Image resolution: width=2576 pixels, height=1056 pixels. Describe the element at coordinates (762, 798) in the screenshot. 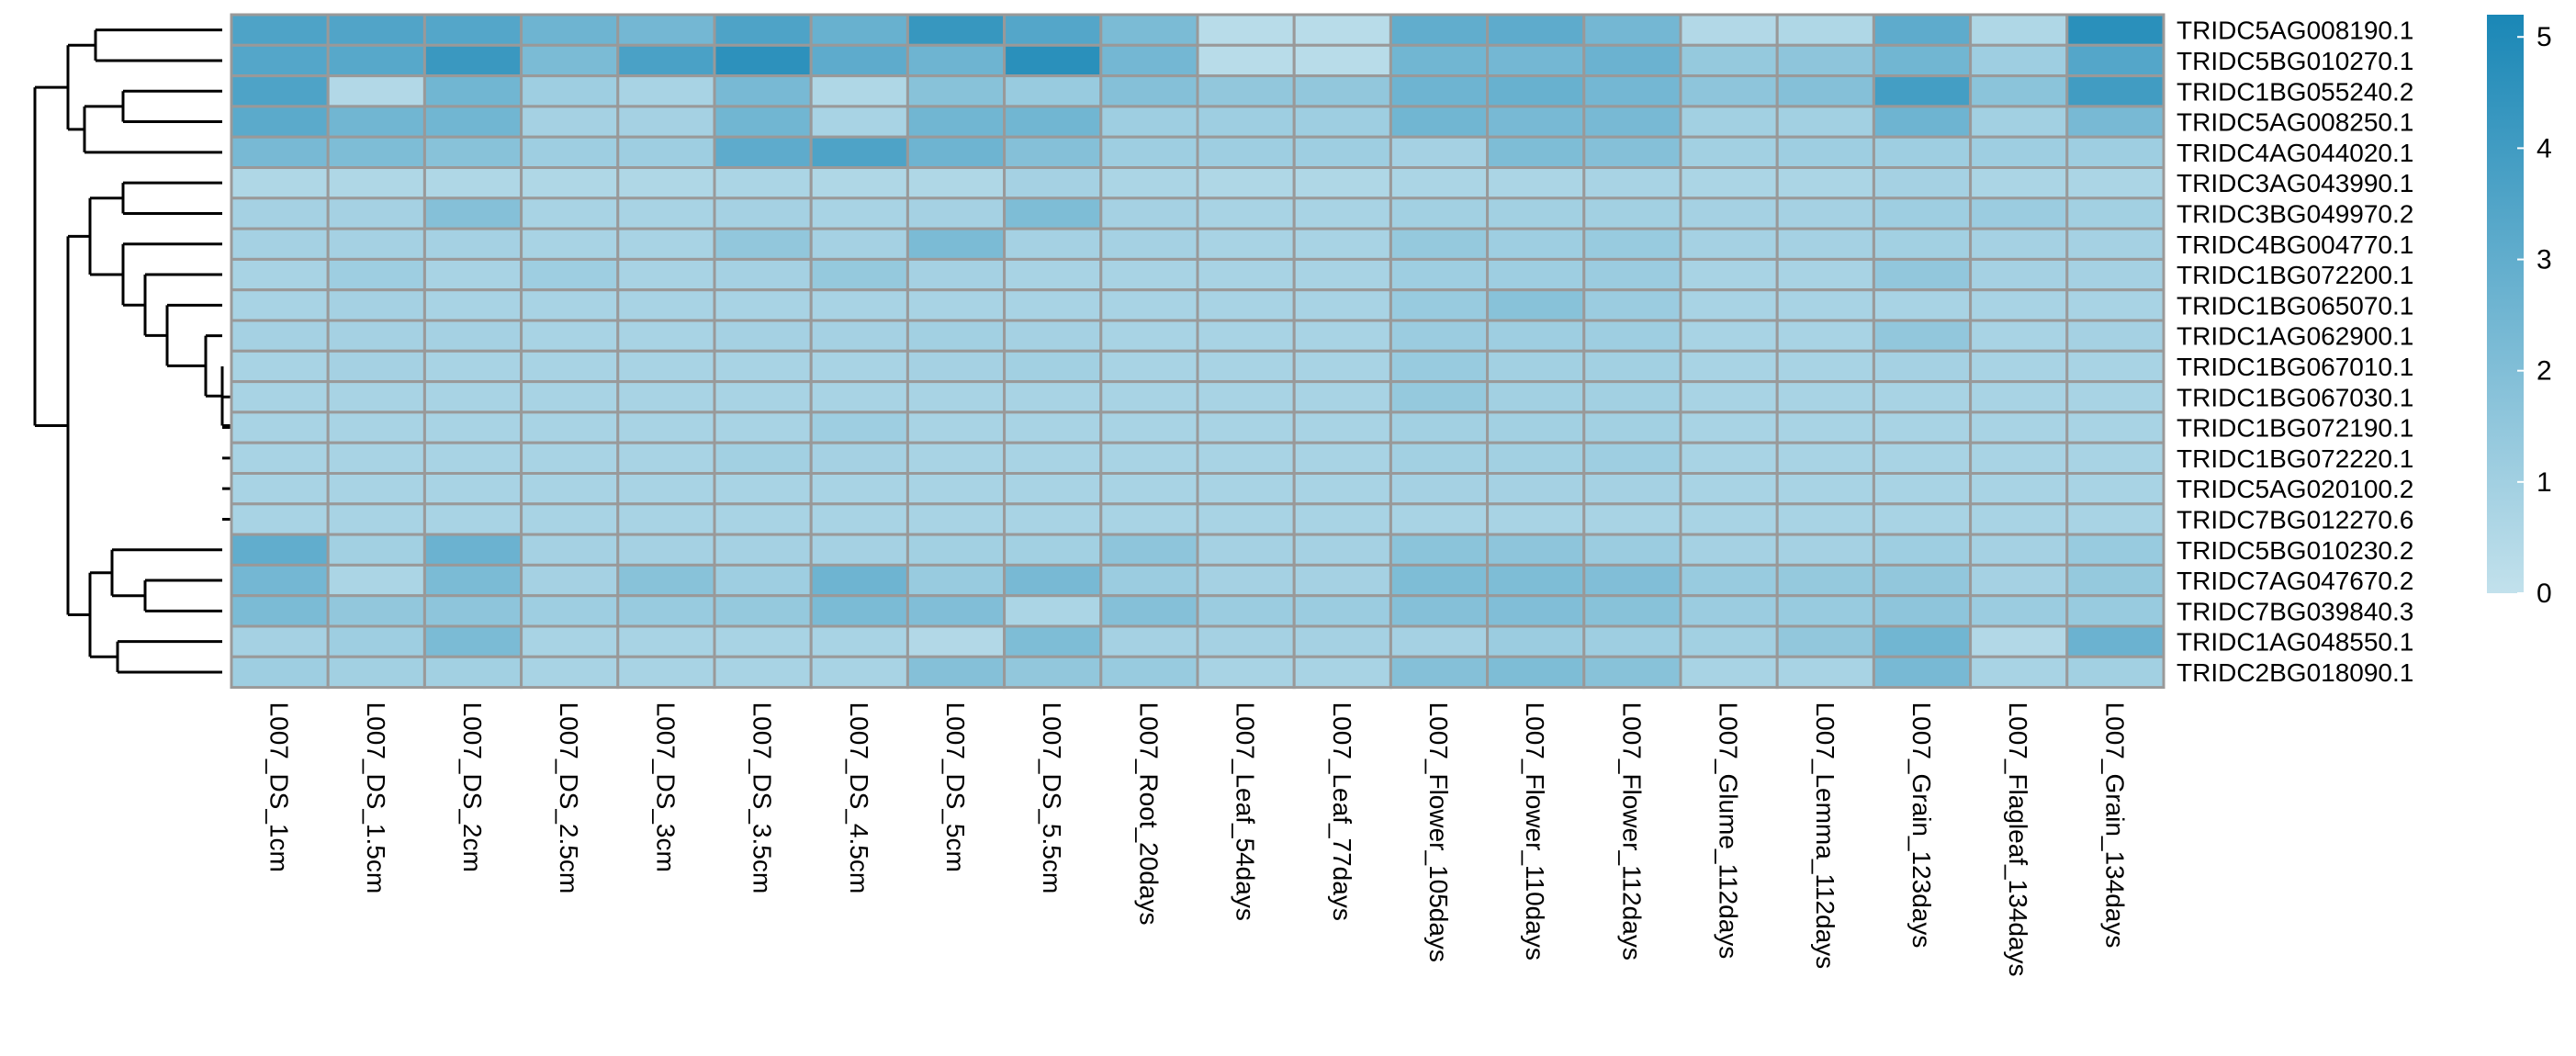

I see `column-label: L007_DS_3.5cm` at that location.